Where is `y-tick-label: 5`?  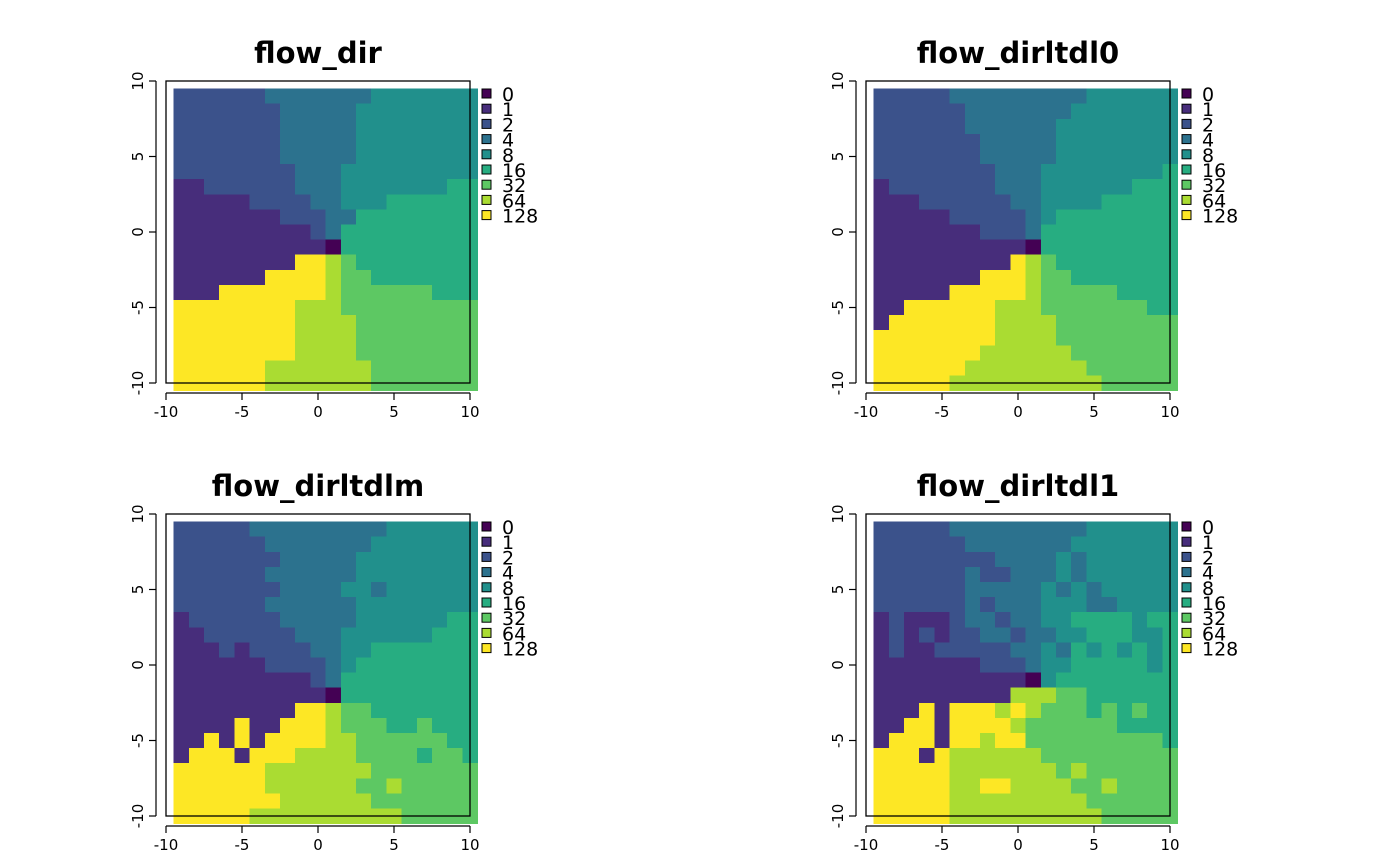 y-tick-label: 5 is located at coordinates (838, 590).